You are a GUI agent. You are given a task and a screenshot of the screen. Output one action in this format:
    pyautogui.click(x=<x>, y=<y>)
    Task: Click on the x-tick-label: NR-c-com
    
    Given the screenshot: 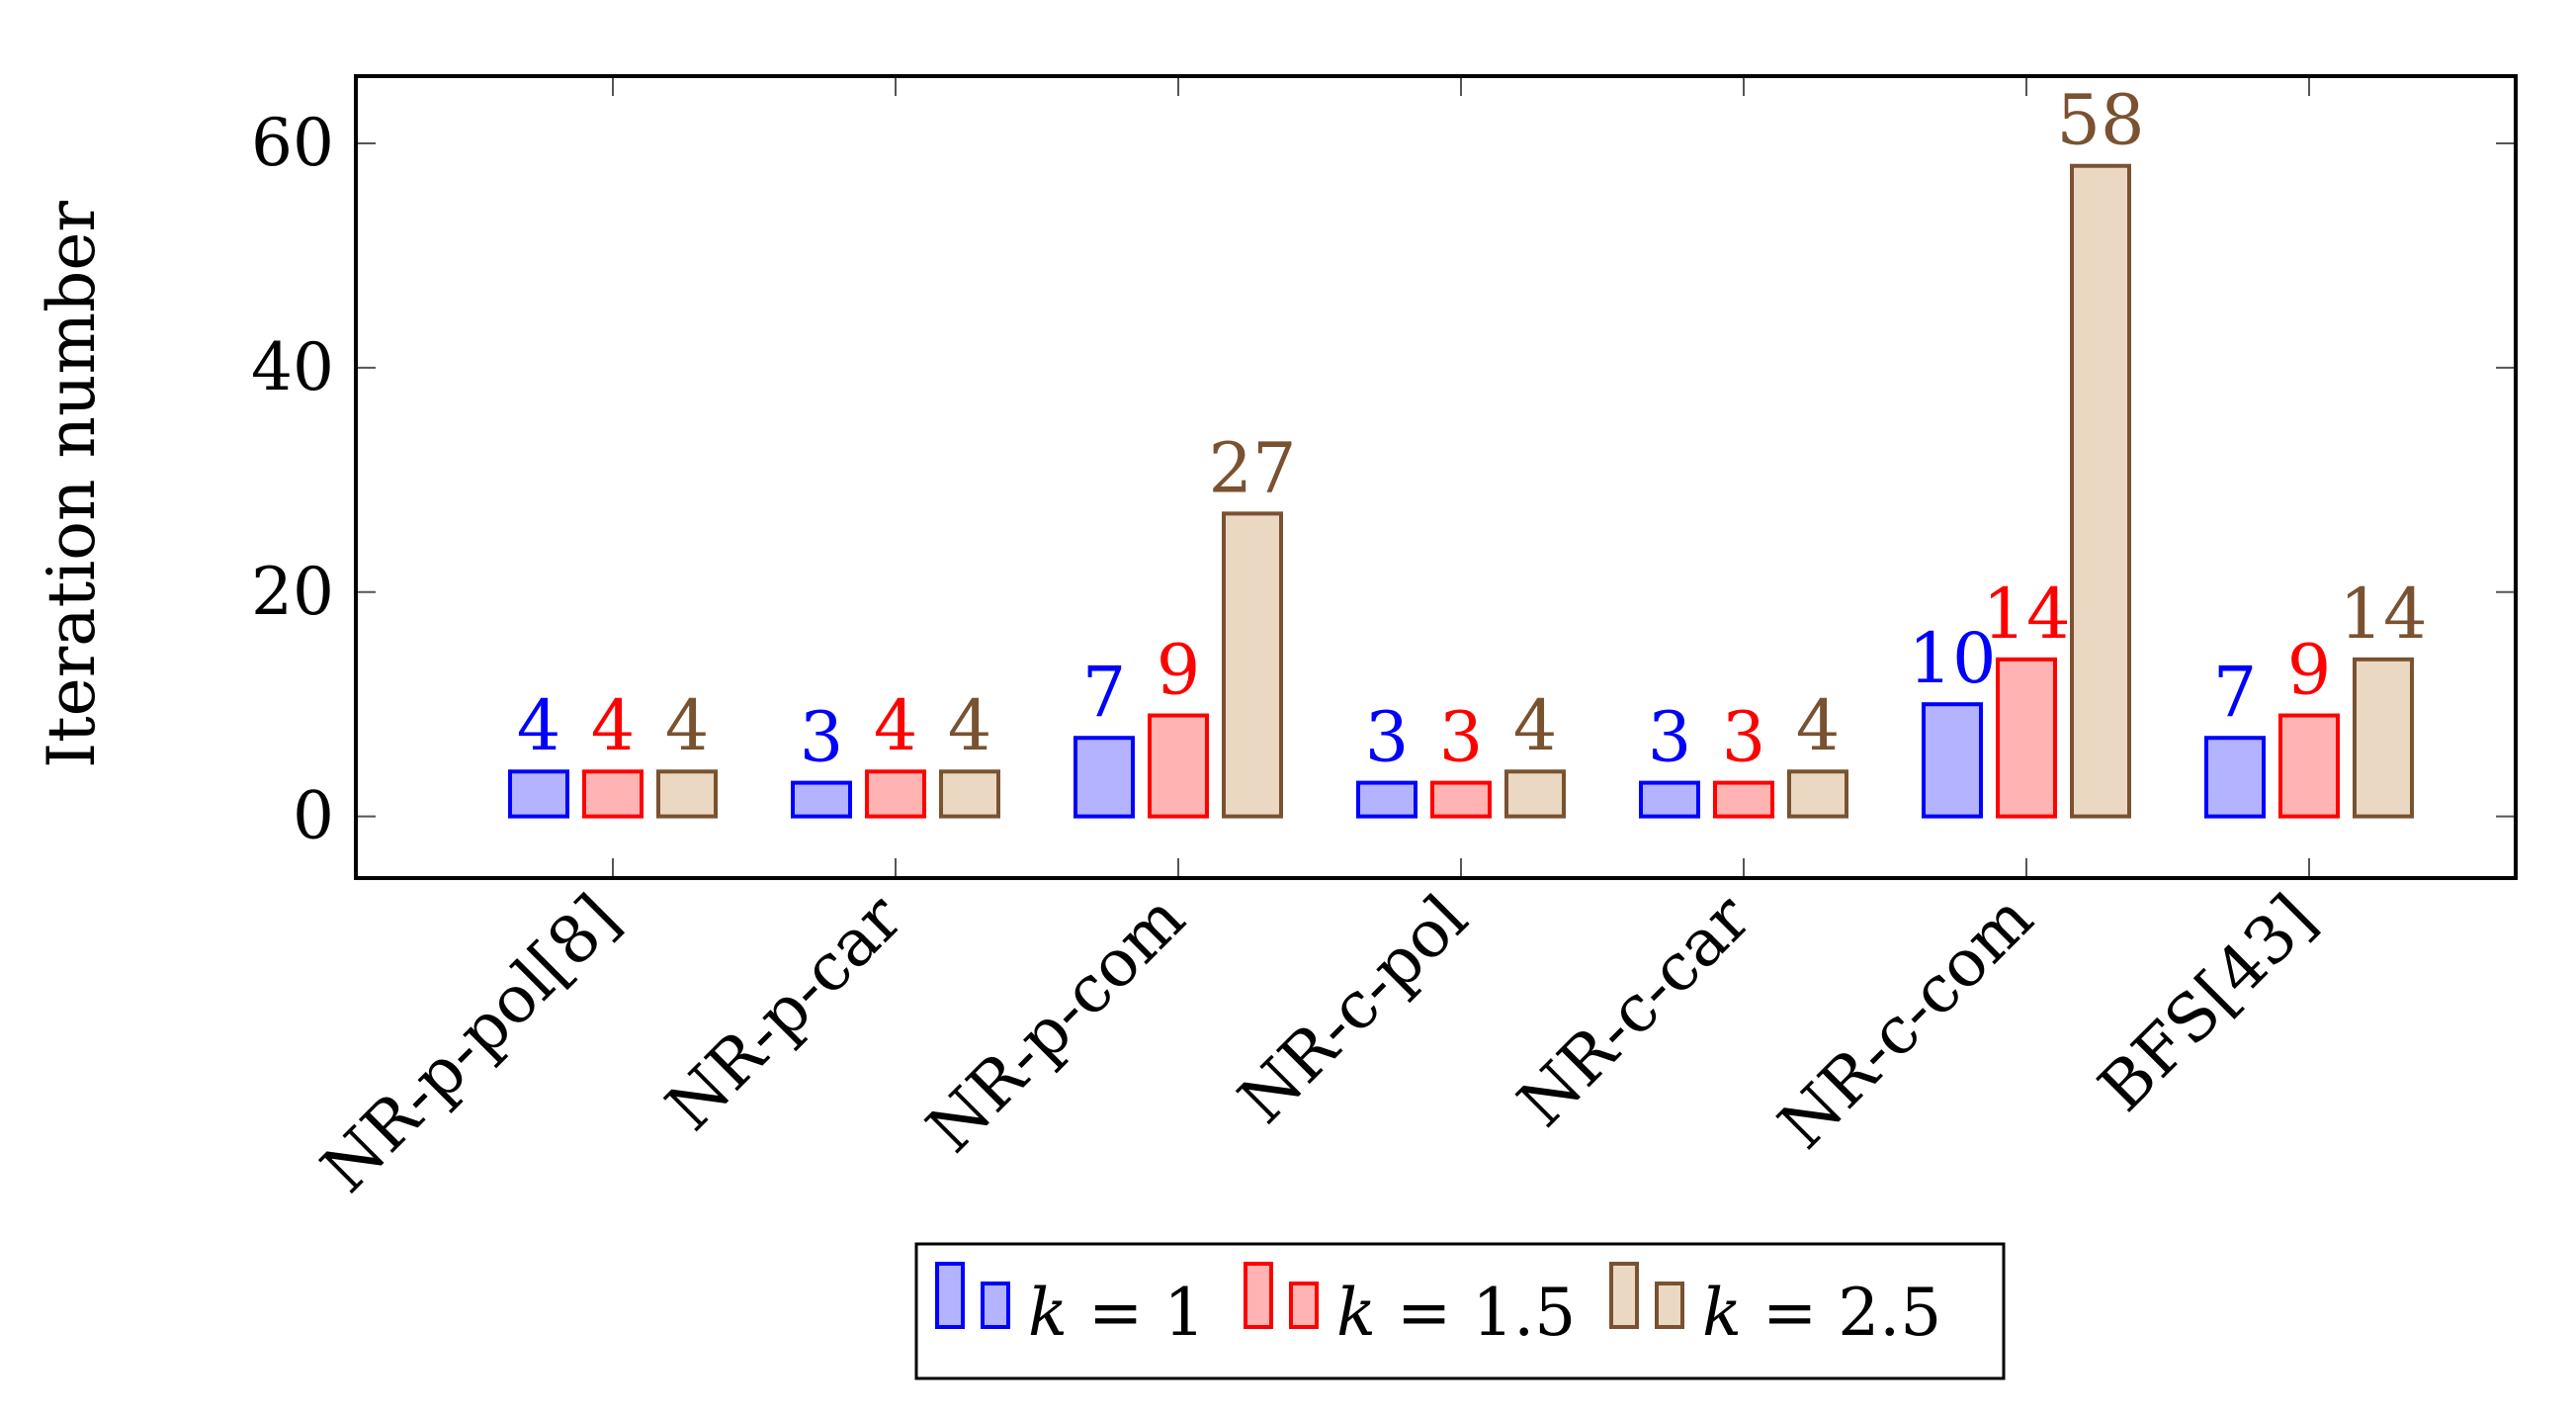 What is the action you would take?
    pyautogui.click(x=1906, y=1022)
    